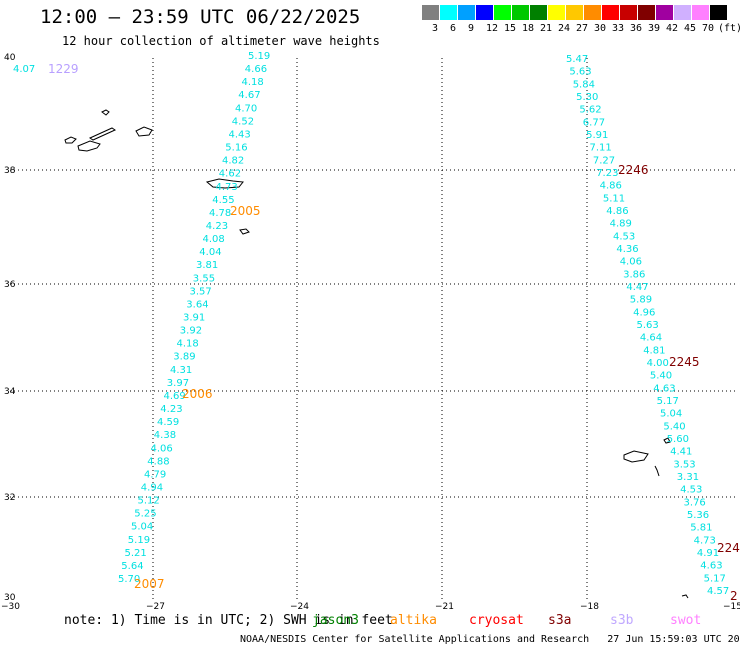  Describe the element at coordinates (607, 173) in the screenshot. I see `wave-height-label: 7.23` at that location.